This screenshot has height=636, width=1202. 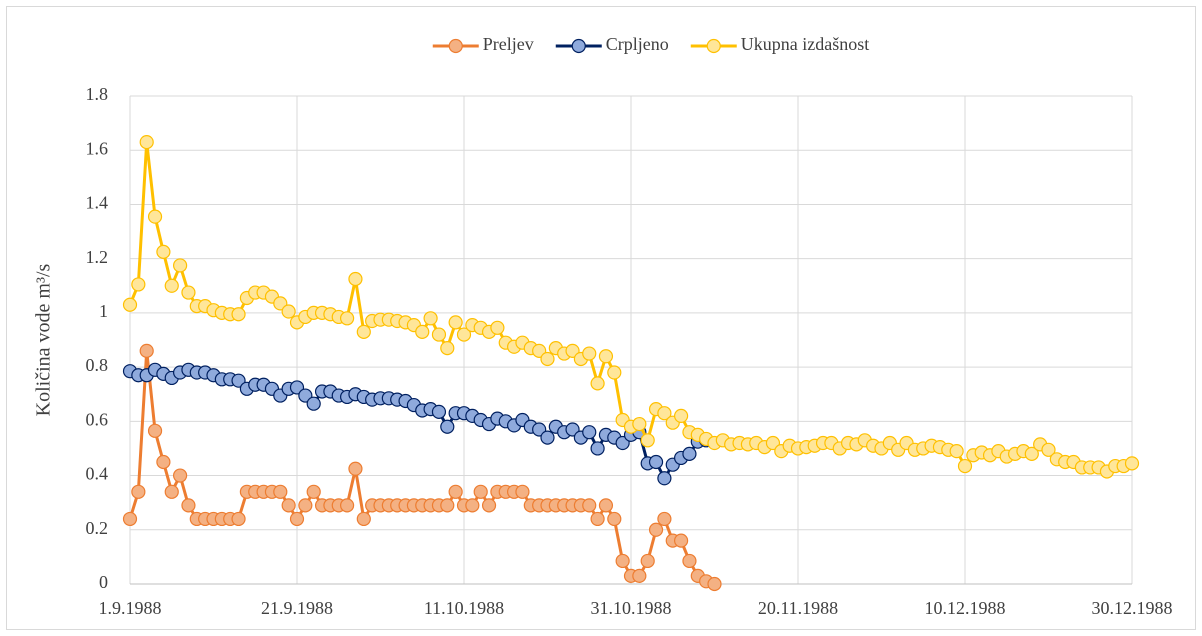 I want to click on y-tick-label: 1.4, so click(x=97, y=203).